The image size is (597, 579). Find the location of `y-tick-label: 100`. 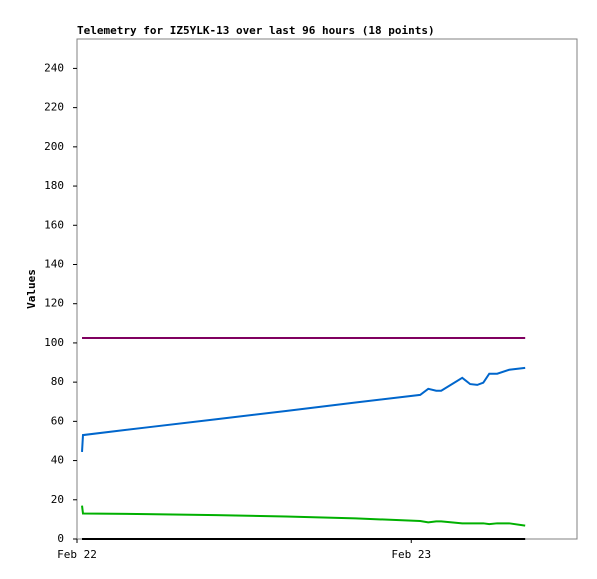

y-tick-label: 100 is located at coordinates (54, 342).